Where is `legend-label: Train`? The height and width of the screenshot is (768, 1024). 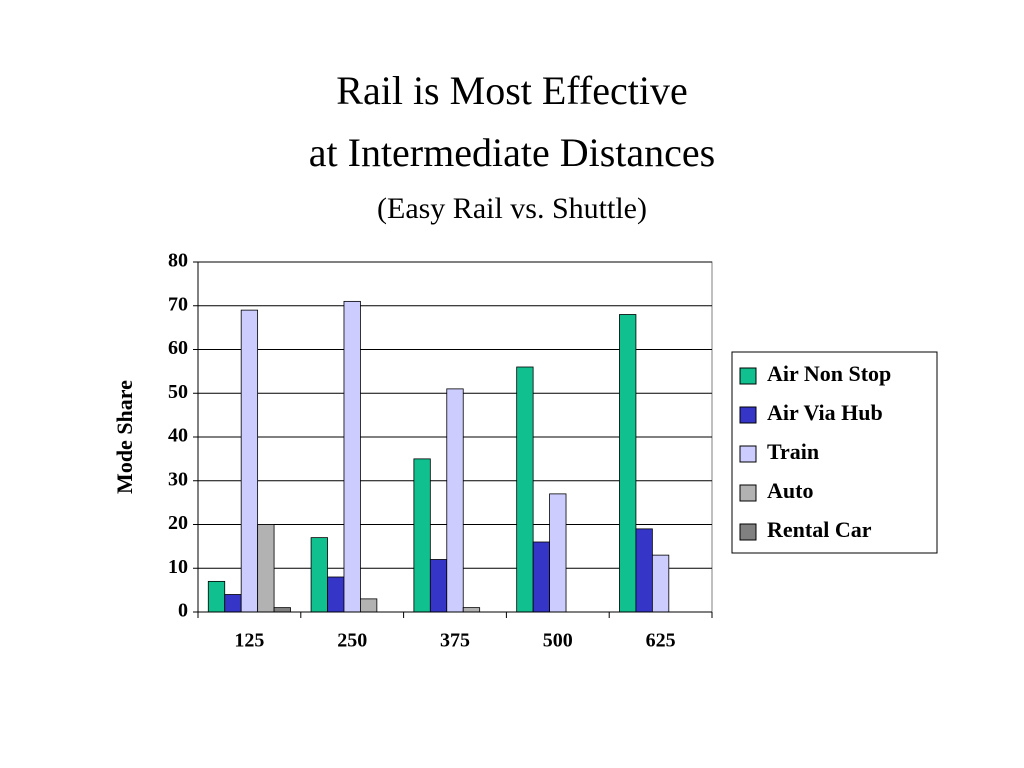 legend-label: Train is located at coordinates (793, 451).